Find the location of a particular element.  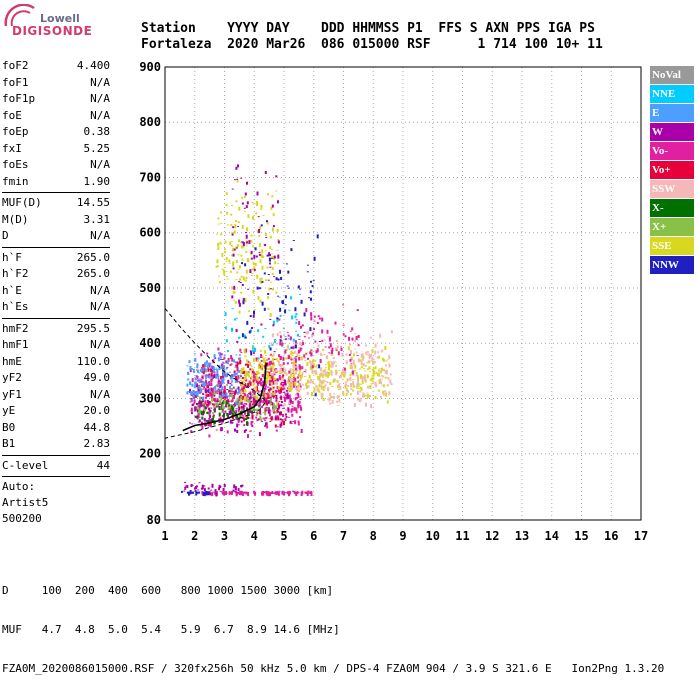

x-tick-label: 5 is located at coordinates (283, 536).